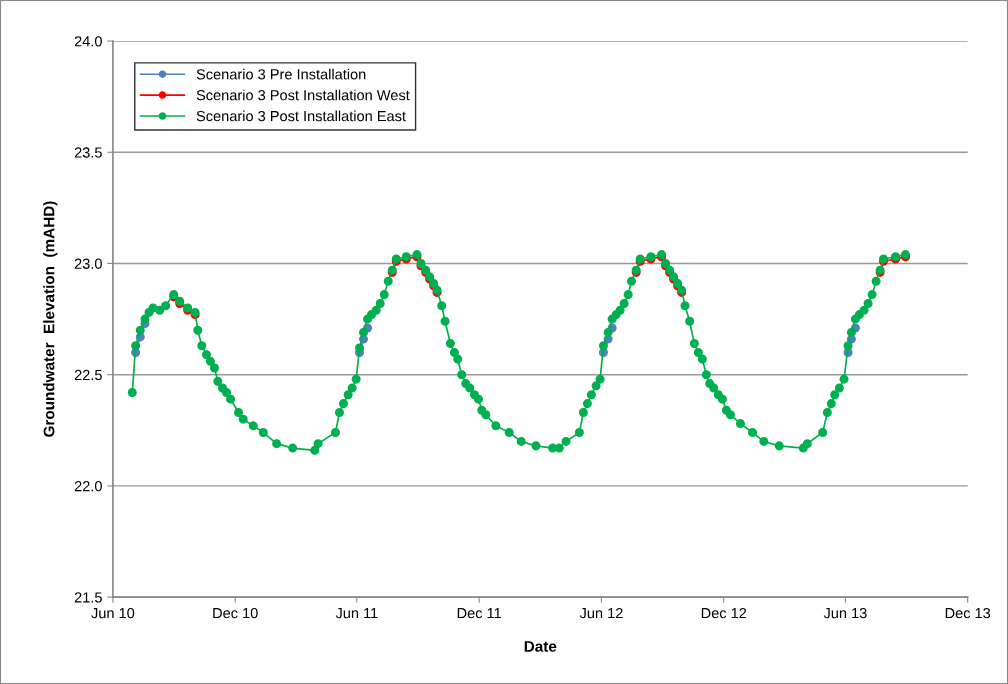 Image resolution: width=1008 pixels, height=684 pixels. Describe the element at coordinates (88, 263) in the screenshot. I see `y-tick-label: 23.0` at that location.